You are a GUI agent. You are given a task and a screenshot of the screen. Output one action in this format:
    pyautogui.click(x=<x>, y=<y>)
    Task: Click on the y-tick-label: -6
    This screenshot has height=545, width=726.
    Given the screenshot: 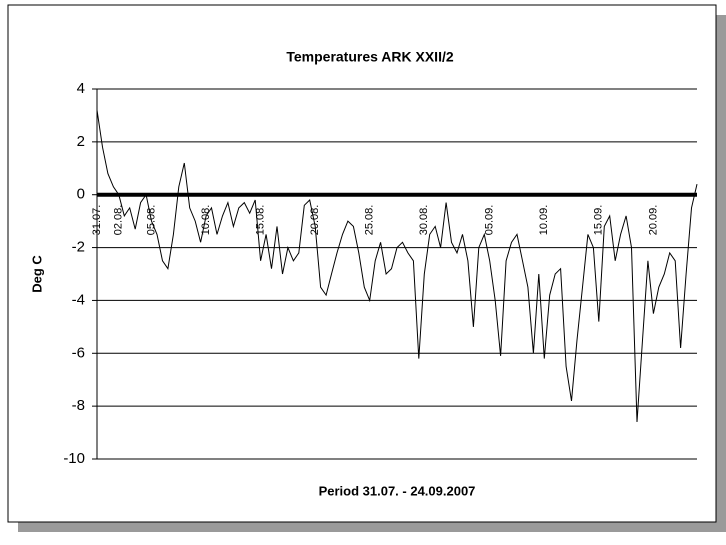 What is the action you would take?
    pyautogui.click(x=78, y=352)
    